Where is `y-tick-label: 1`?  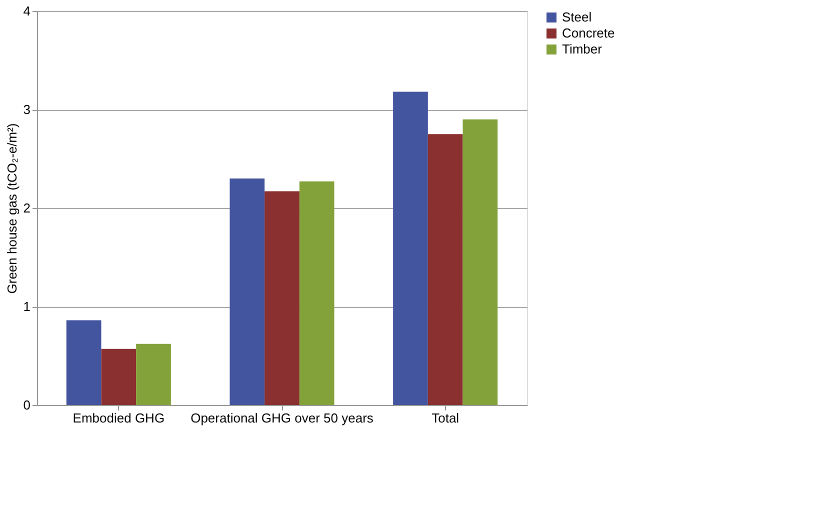 y-tick-label: 1 is located at coordinates (26, 306).